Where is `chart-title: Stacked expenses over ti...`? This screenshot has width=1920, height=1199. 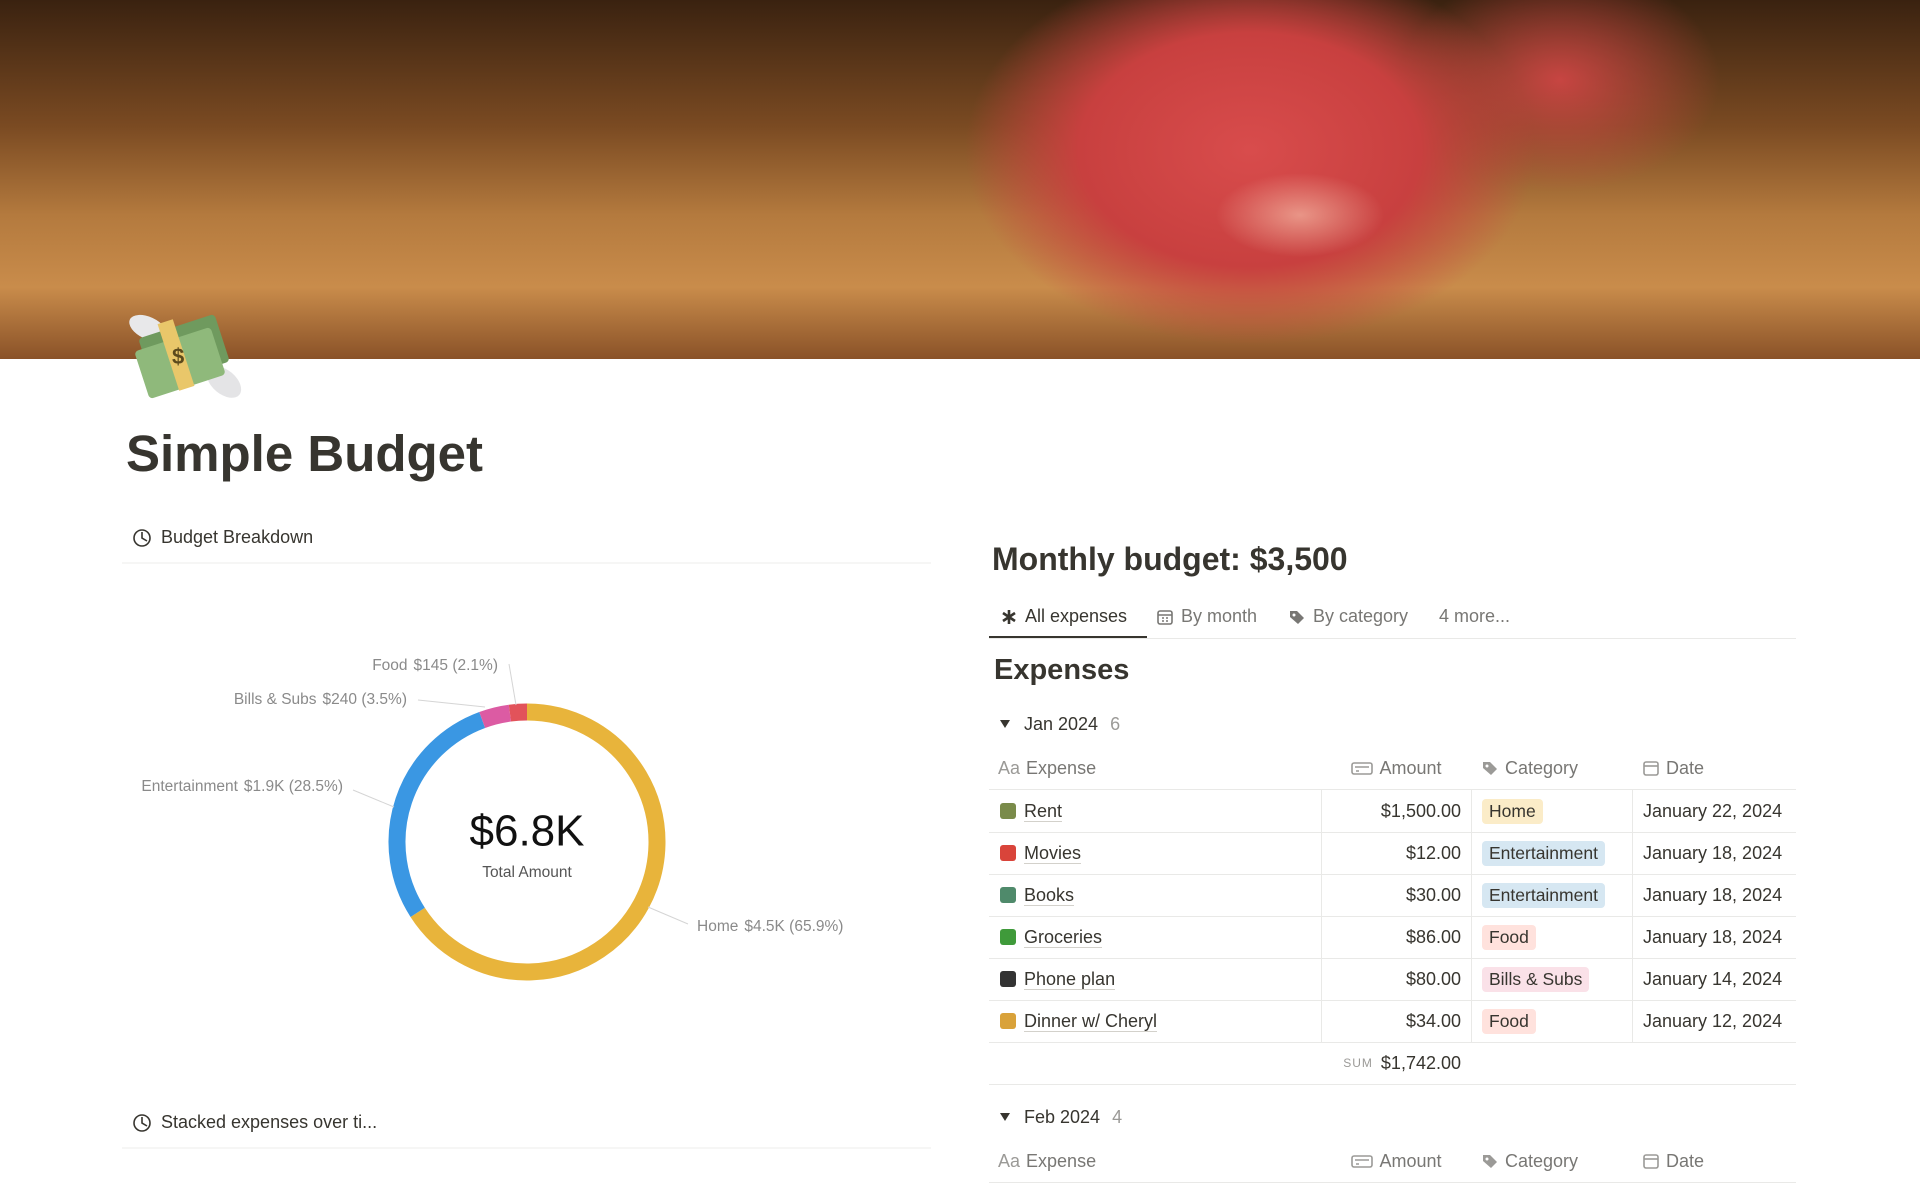 chart-title: Stacked expenses over ti... is located at coordinates (269, 1122).